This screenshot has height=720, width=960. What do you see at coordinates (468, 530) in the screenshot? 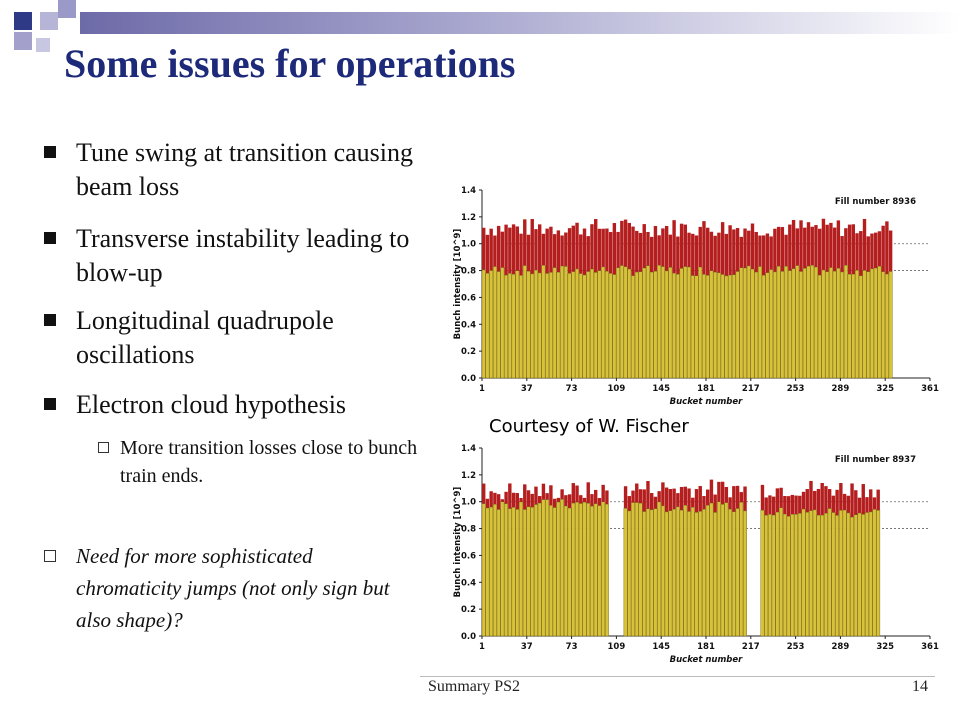
I see `y-tick-label: 0.8` at bounding box center [468, 530].